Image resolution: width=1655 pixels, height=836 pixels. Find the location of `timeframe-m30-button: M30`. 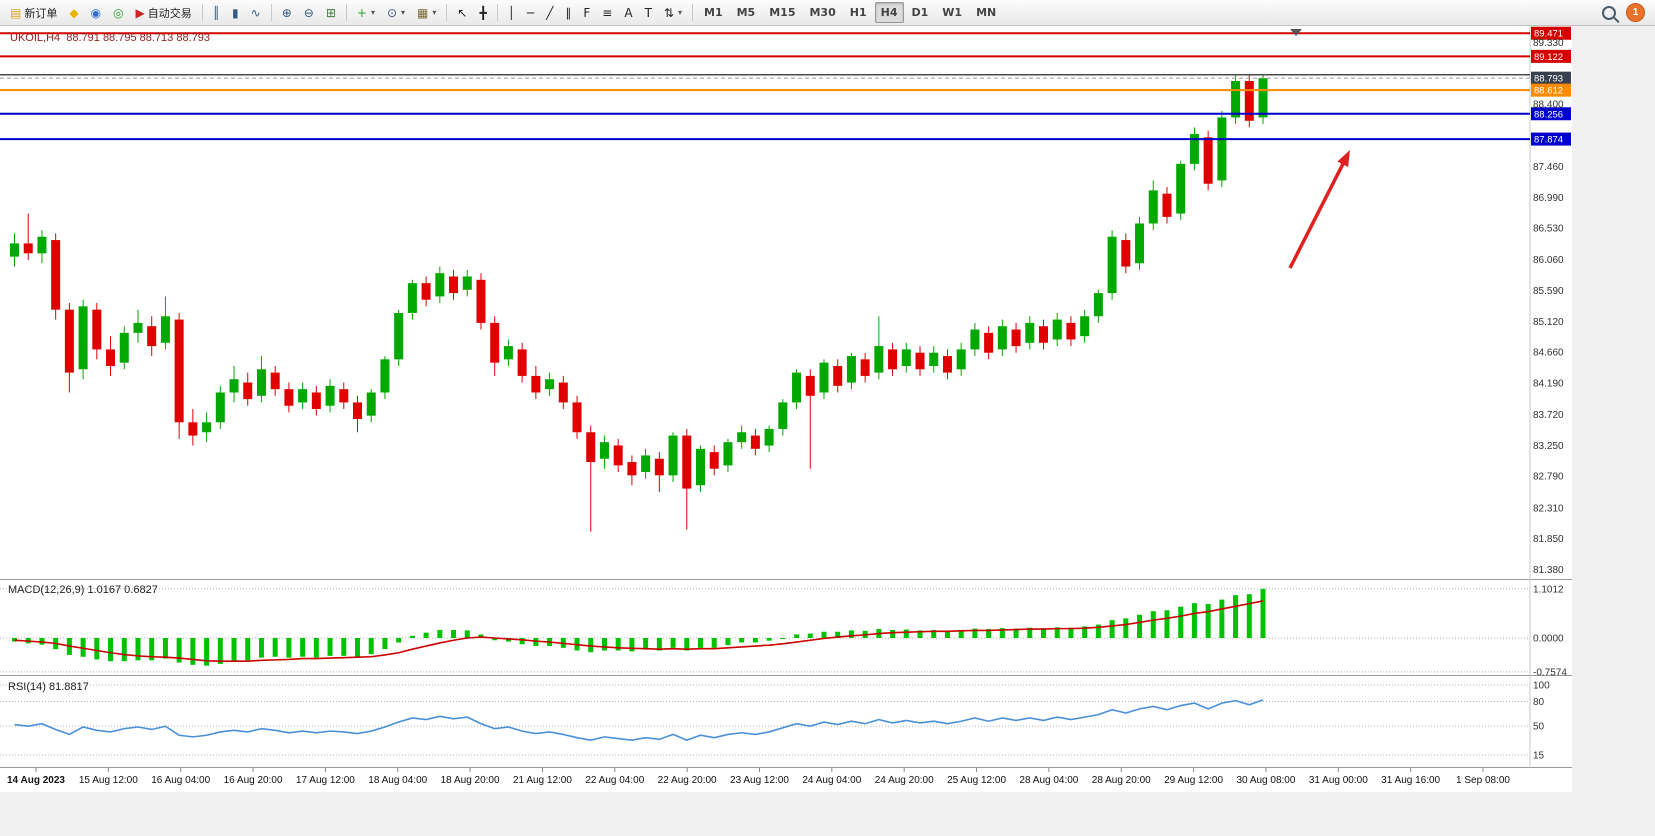

timeframe-m30-button: M30 is located at coordinates (822, 12).